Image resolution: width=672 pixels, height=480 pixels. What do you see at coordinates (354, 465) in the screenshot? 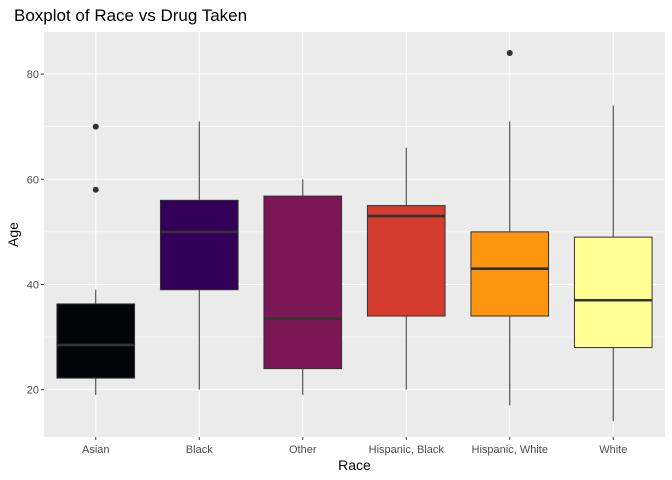
I see `x-axis-title: Race` at bounding box center [354, 465].